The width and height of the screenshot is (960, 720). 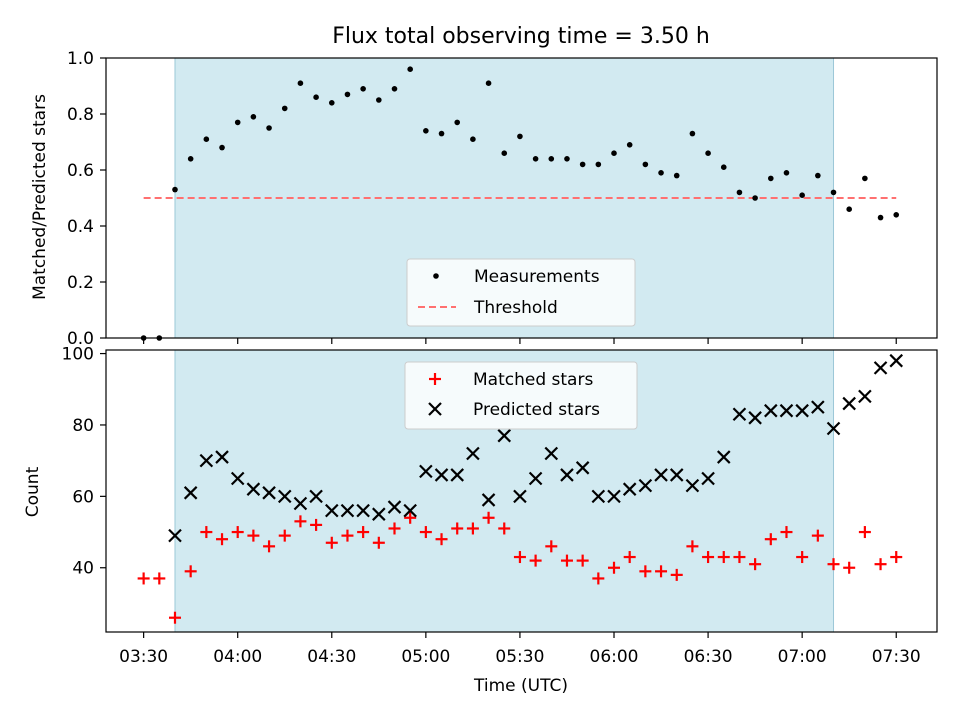 I want to click on x-tick-label: 07:30, so click(x=896, y=657).